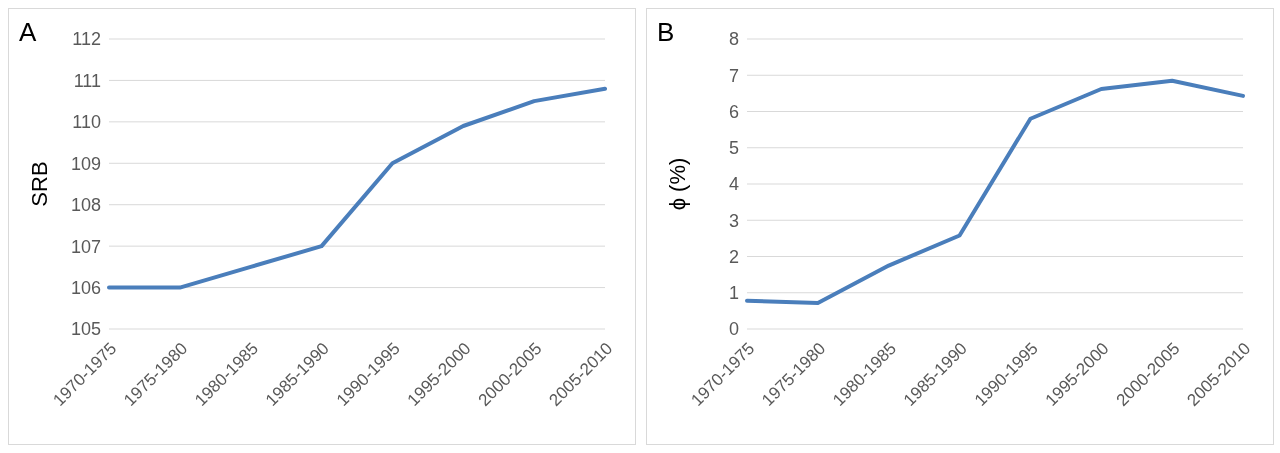 The height and width of the screenshot is (453, 1280). I want to click on y-tick-label: 6, so click(733, 111).